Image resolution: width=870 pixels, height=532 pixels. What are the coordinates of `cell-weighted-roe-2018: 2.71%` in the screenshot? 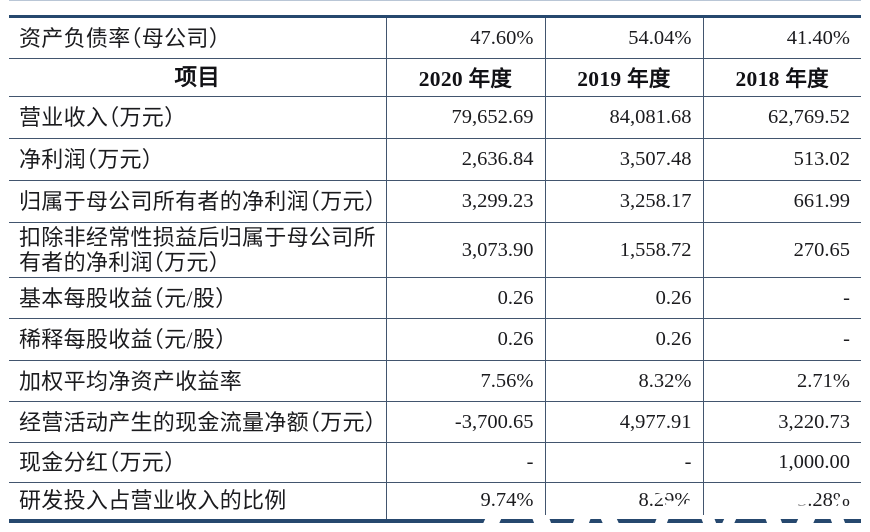 It's located at (782, 381).